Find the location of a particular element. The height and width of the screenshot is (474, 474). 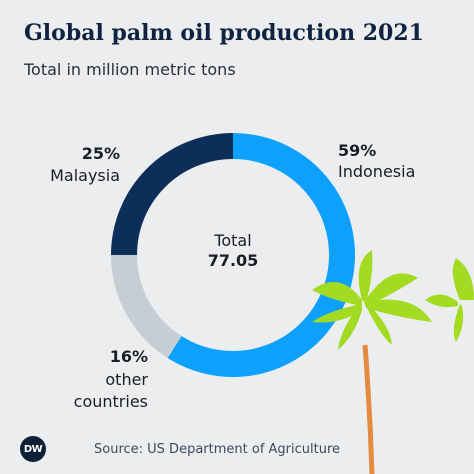

source-note: Source: US Department of Agriculture is located at coordinates (217, 449).